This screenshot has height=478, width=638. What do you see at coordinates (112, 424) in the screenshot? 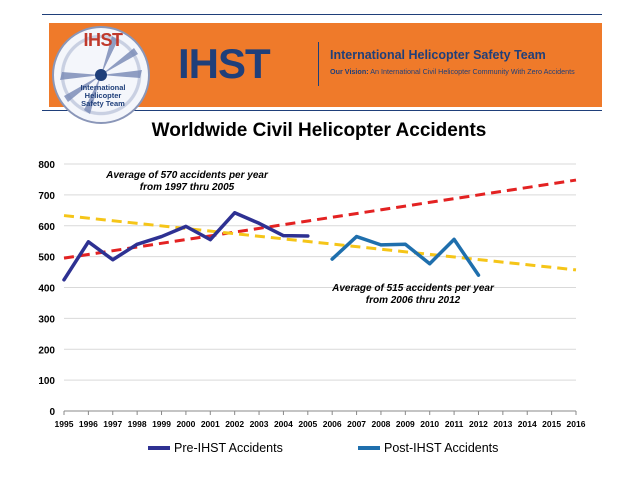
I see `x-tick-label: 1997` at bounding box center [112, 424].